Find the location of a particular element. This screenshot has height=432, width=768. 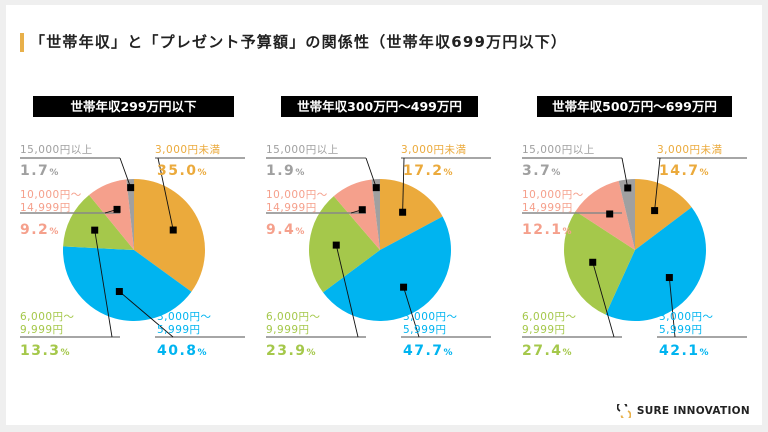

pie-2-value-10000-14999: 9.4% is located at coordinates (285, 231).